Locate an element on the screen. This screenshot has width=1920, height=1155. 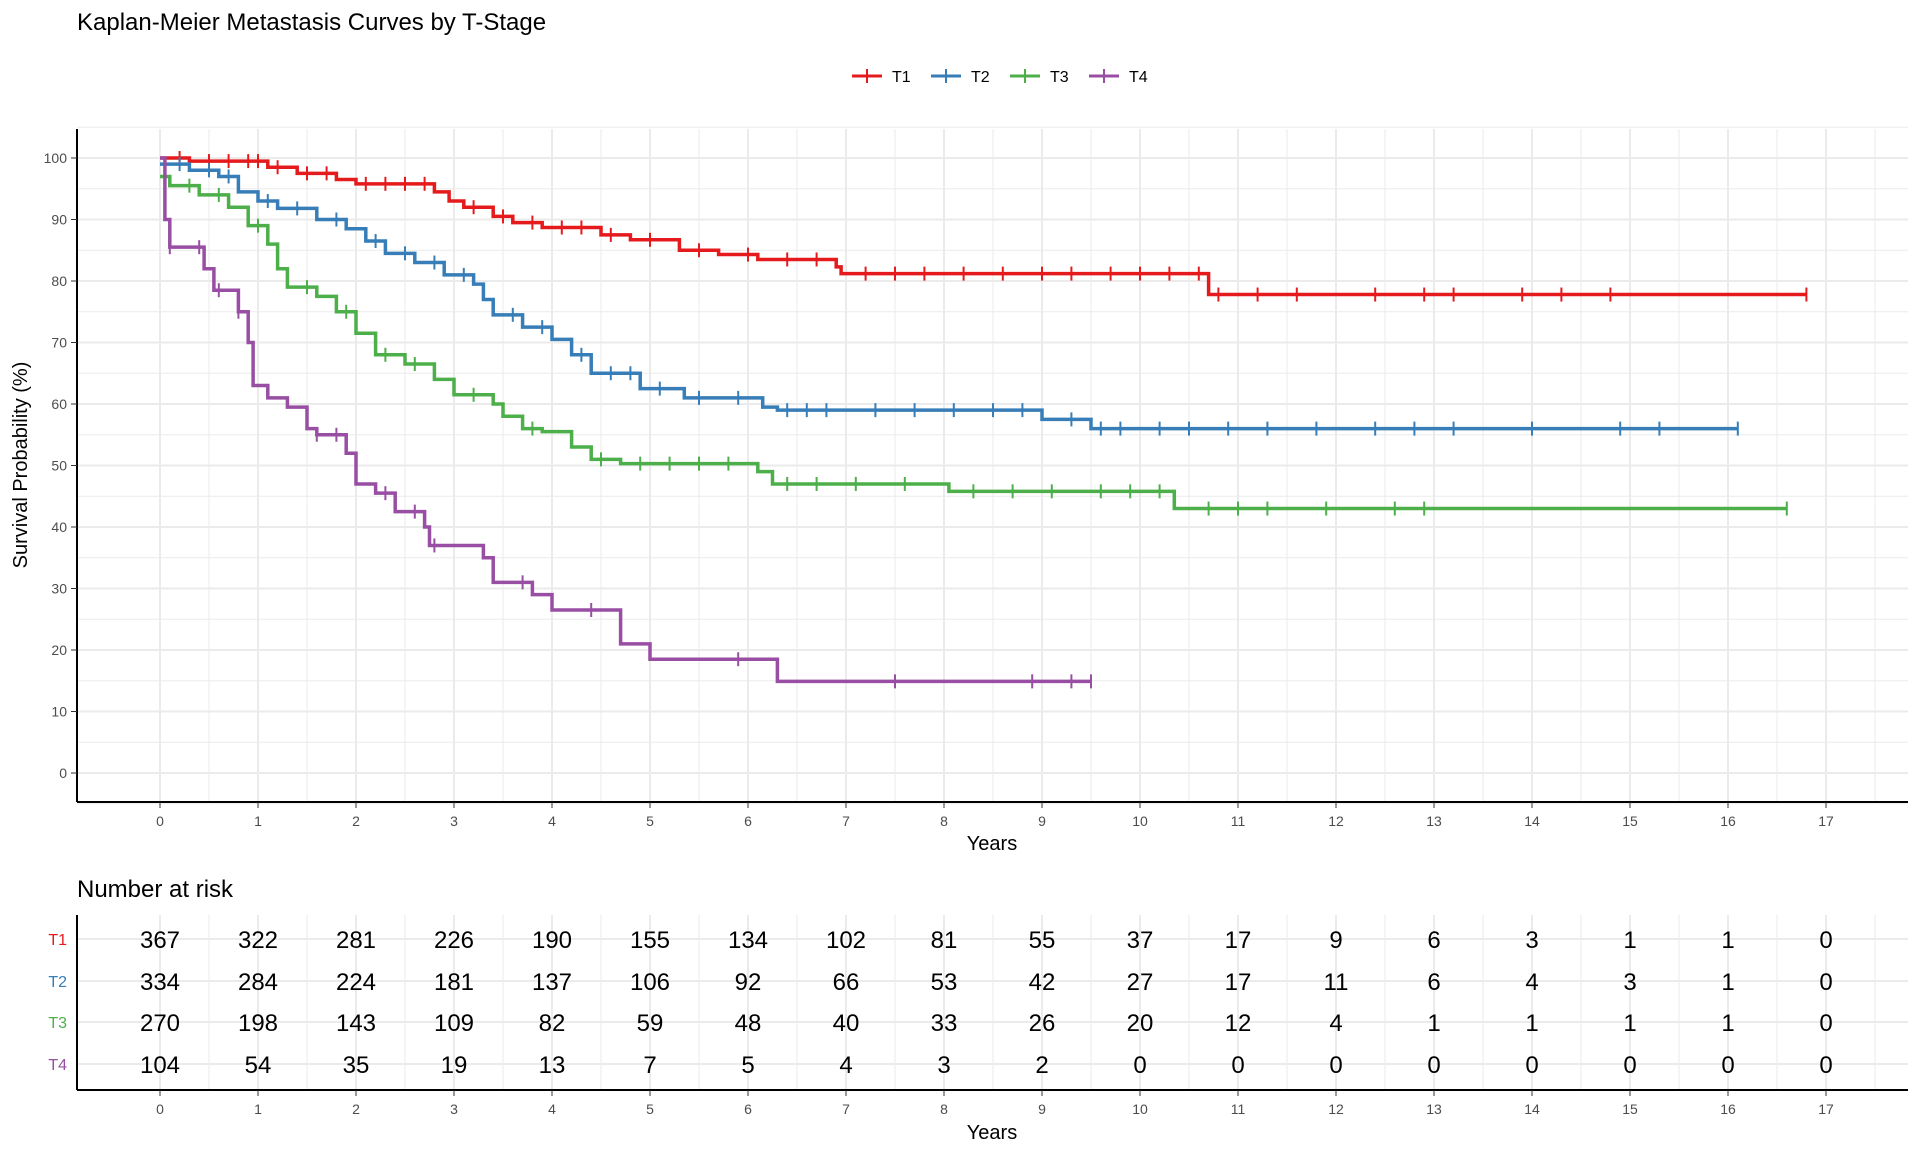
risk-count: 270 is located at coordinates (160, 1023).